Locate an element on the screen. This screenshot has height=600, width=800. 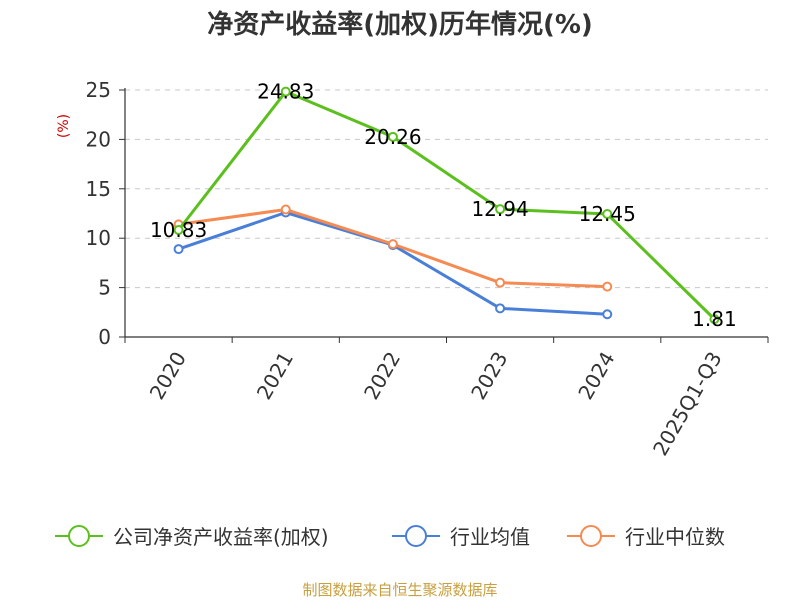
data-label: 12.45 is located at coordinates (607, 214).